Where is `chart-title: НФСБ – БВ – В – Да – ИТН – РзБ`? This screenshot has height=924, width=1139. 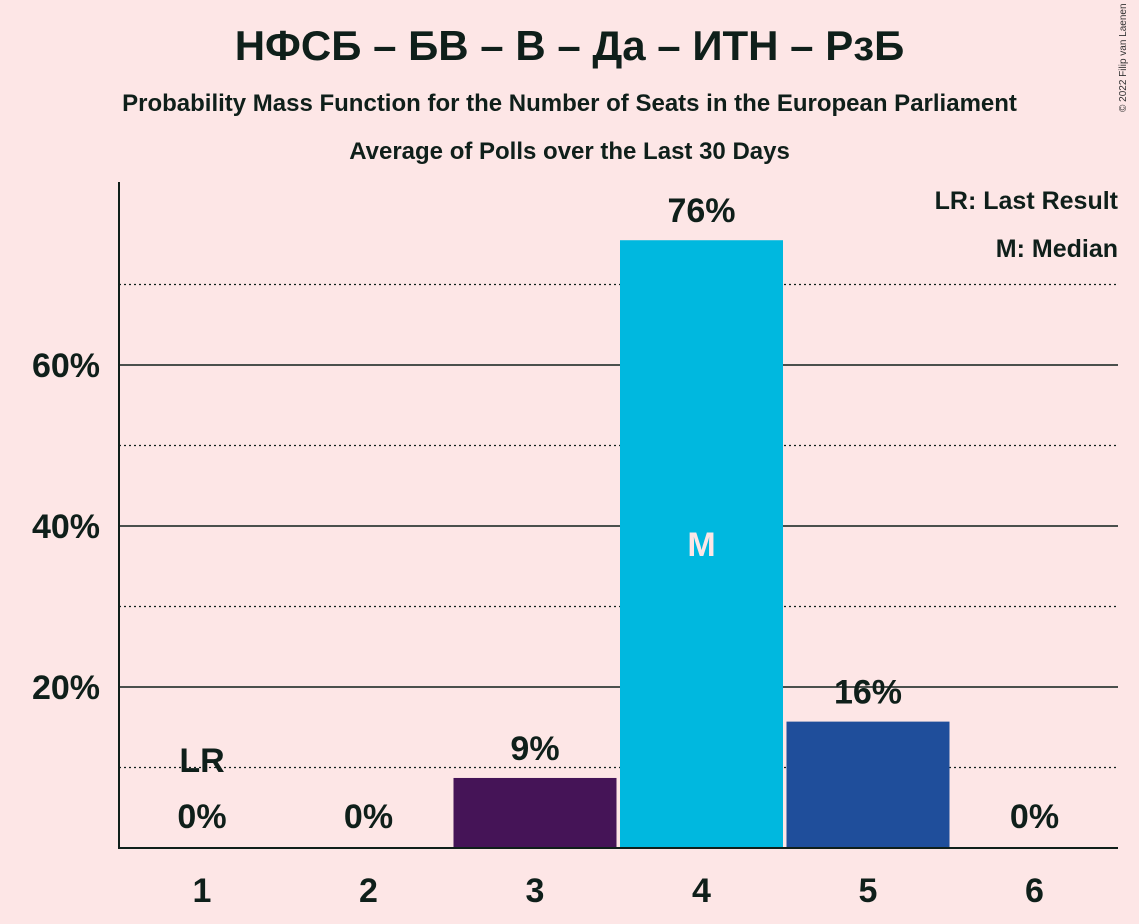 chart-title: НФСБ – БВ – В – Да – ИТН – РзБ is located at coordinates (569, 45).